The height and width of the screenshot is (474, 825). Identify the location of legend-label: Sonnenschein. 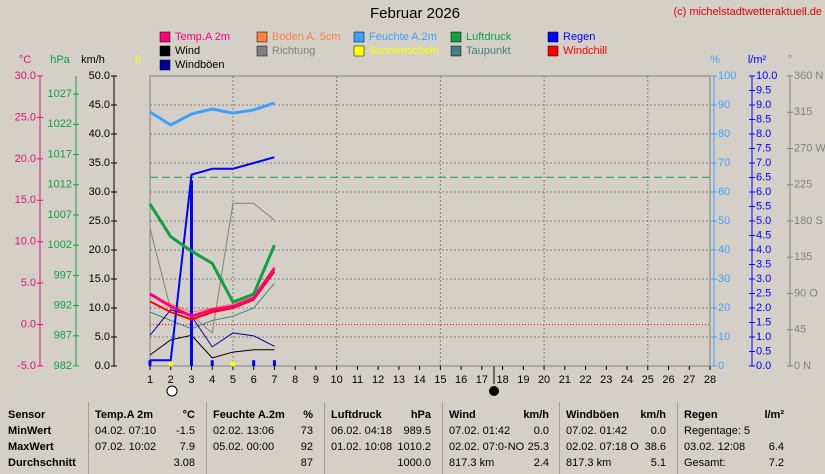
(404, 51).